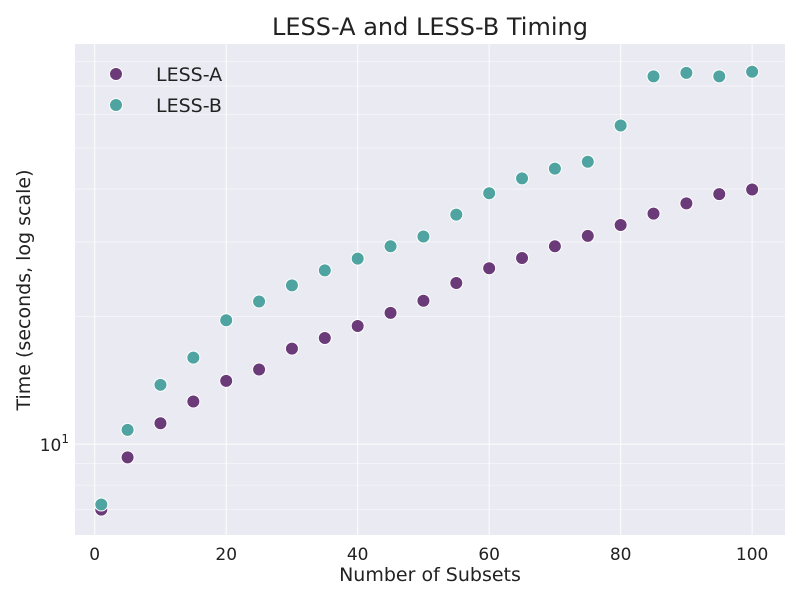  Describe the element at coordinates (116, 105) in the screenshot. I see `legend-marker-less-b` at that location.